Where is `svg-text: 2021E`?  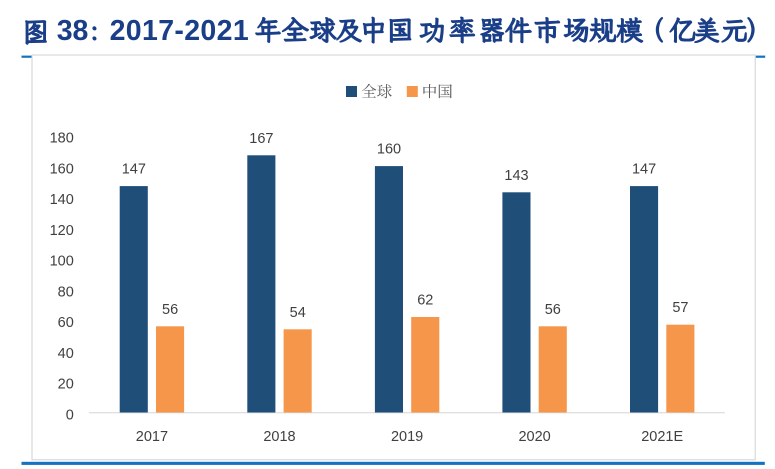 svg-text: 2021E is located at coordinates (662, 437).